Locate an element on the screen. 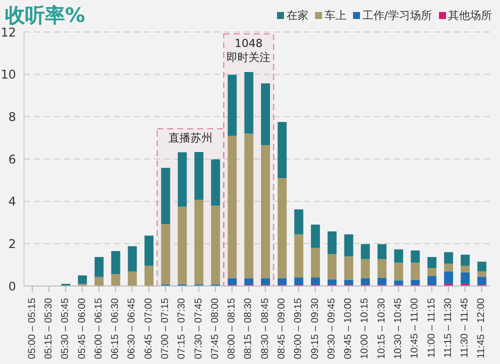 The image size is (500, 364). legend-label: 工作/学习场所 is located at coordinates (396, 15).